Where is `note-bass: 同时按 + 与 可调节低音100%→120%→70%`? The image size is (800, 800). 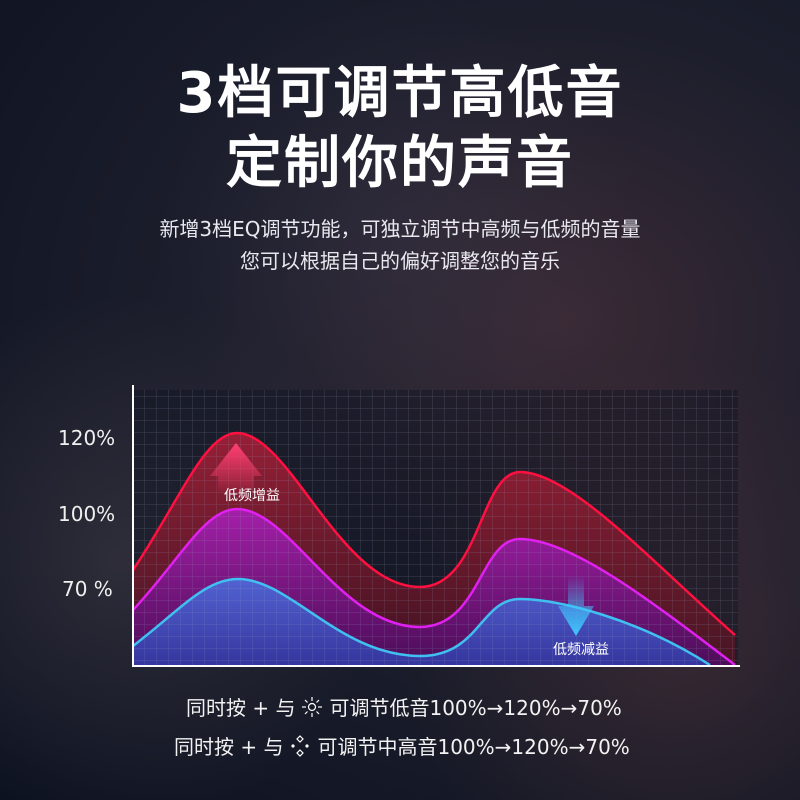 note-bass: 同时按 + 与 可调节低音100%→120%→70% is located at coordinates (404, 706).